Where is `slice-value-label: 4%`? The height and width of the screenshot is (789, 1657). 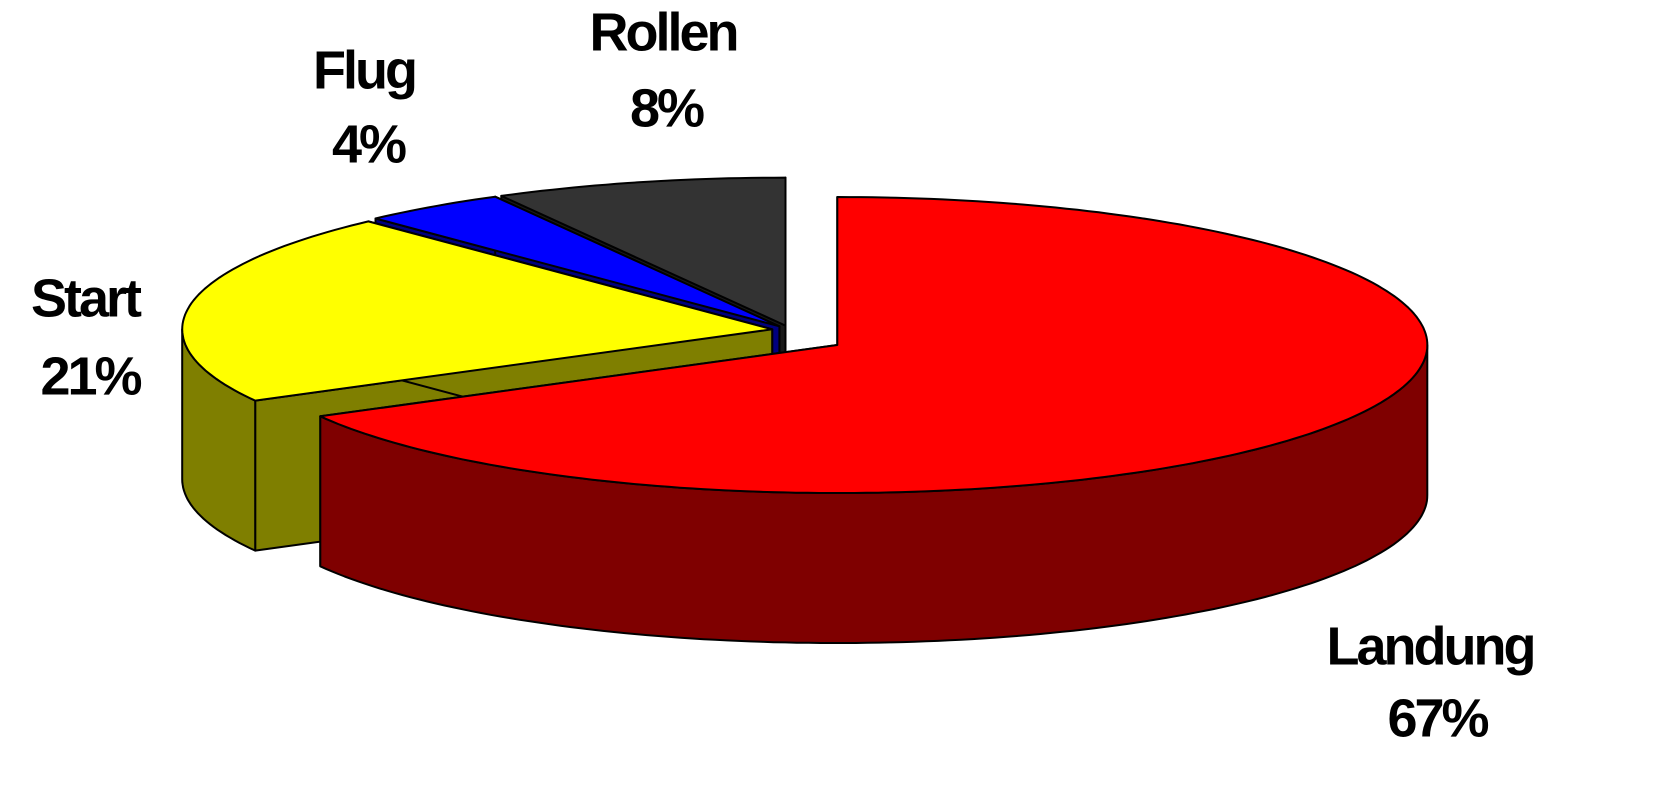 slice-value-label: 4% is located at coordinates (369, 144).